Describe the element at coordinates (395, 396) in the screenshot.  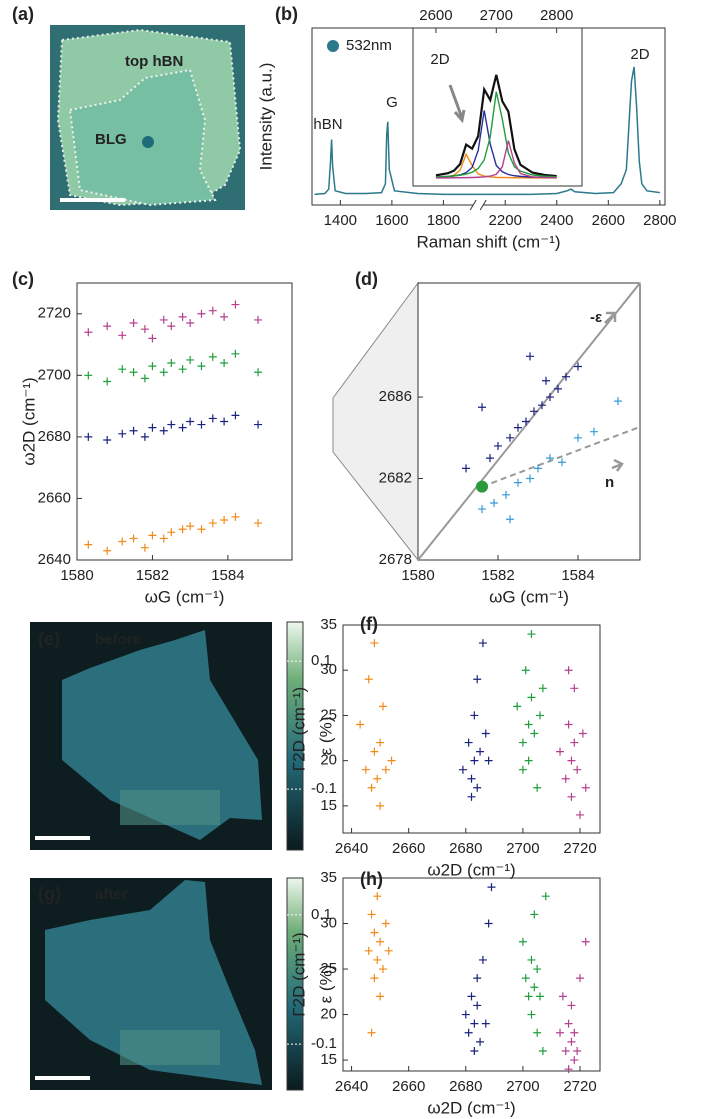
I see `y-tick-label: 2686` at that location.